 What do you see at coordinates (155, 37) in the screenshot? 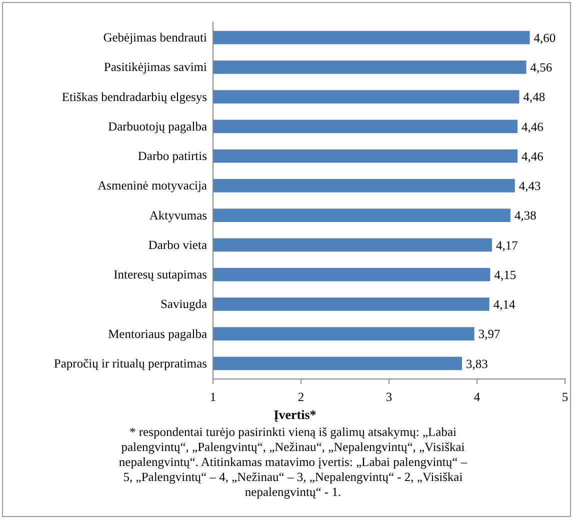
I see `y-tick-label: Gebėjimas bendrauti` at bounding box center [155, 37].